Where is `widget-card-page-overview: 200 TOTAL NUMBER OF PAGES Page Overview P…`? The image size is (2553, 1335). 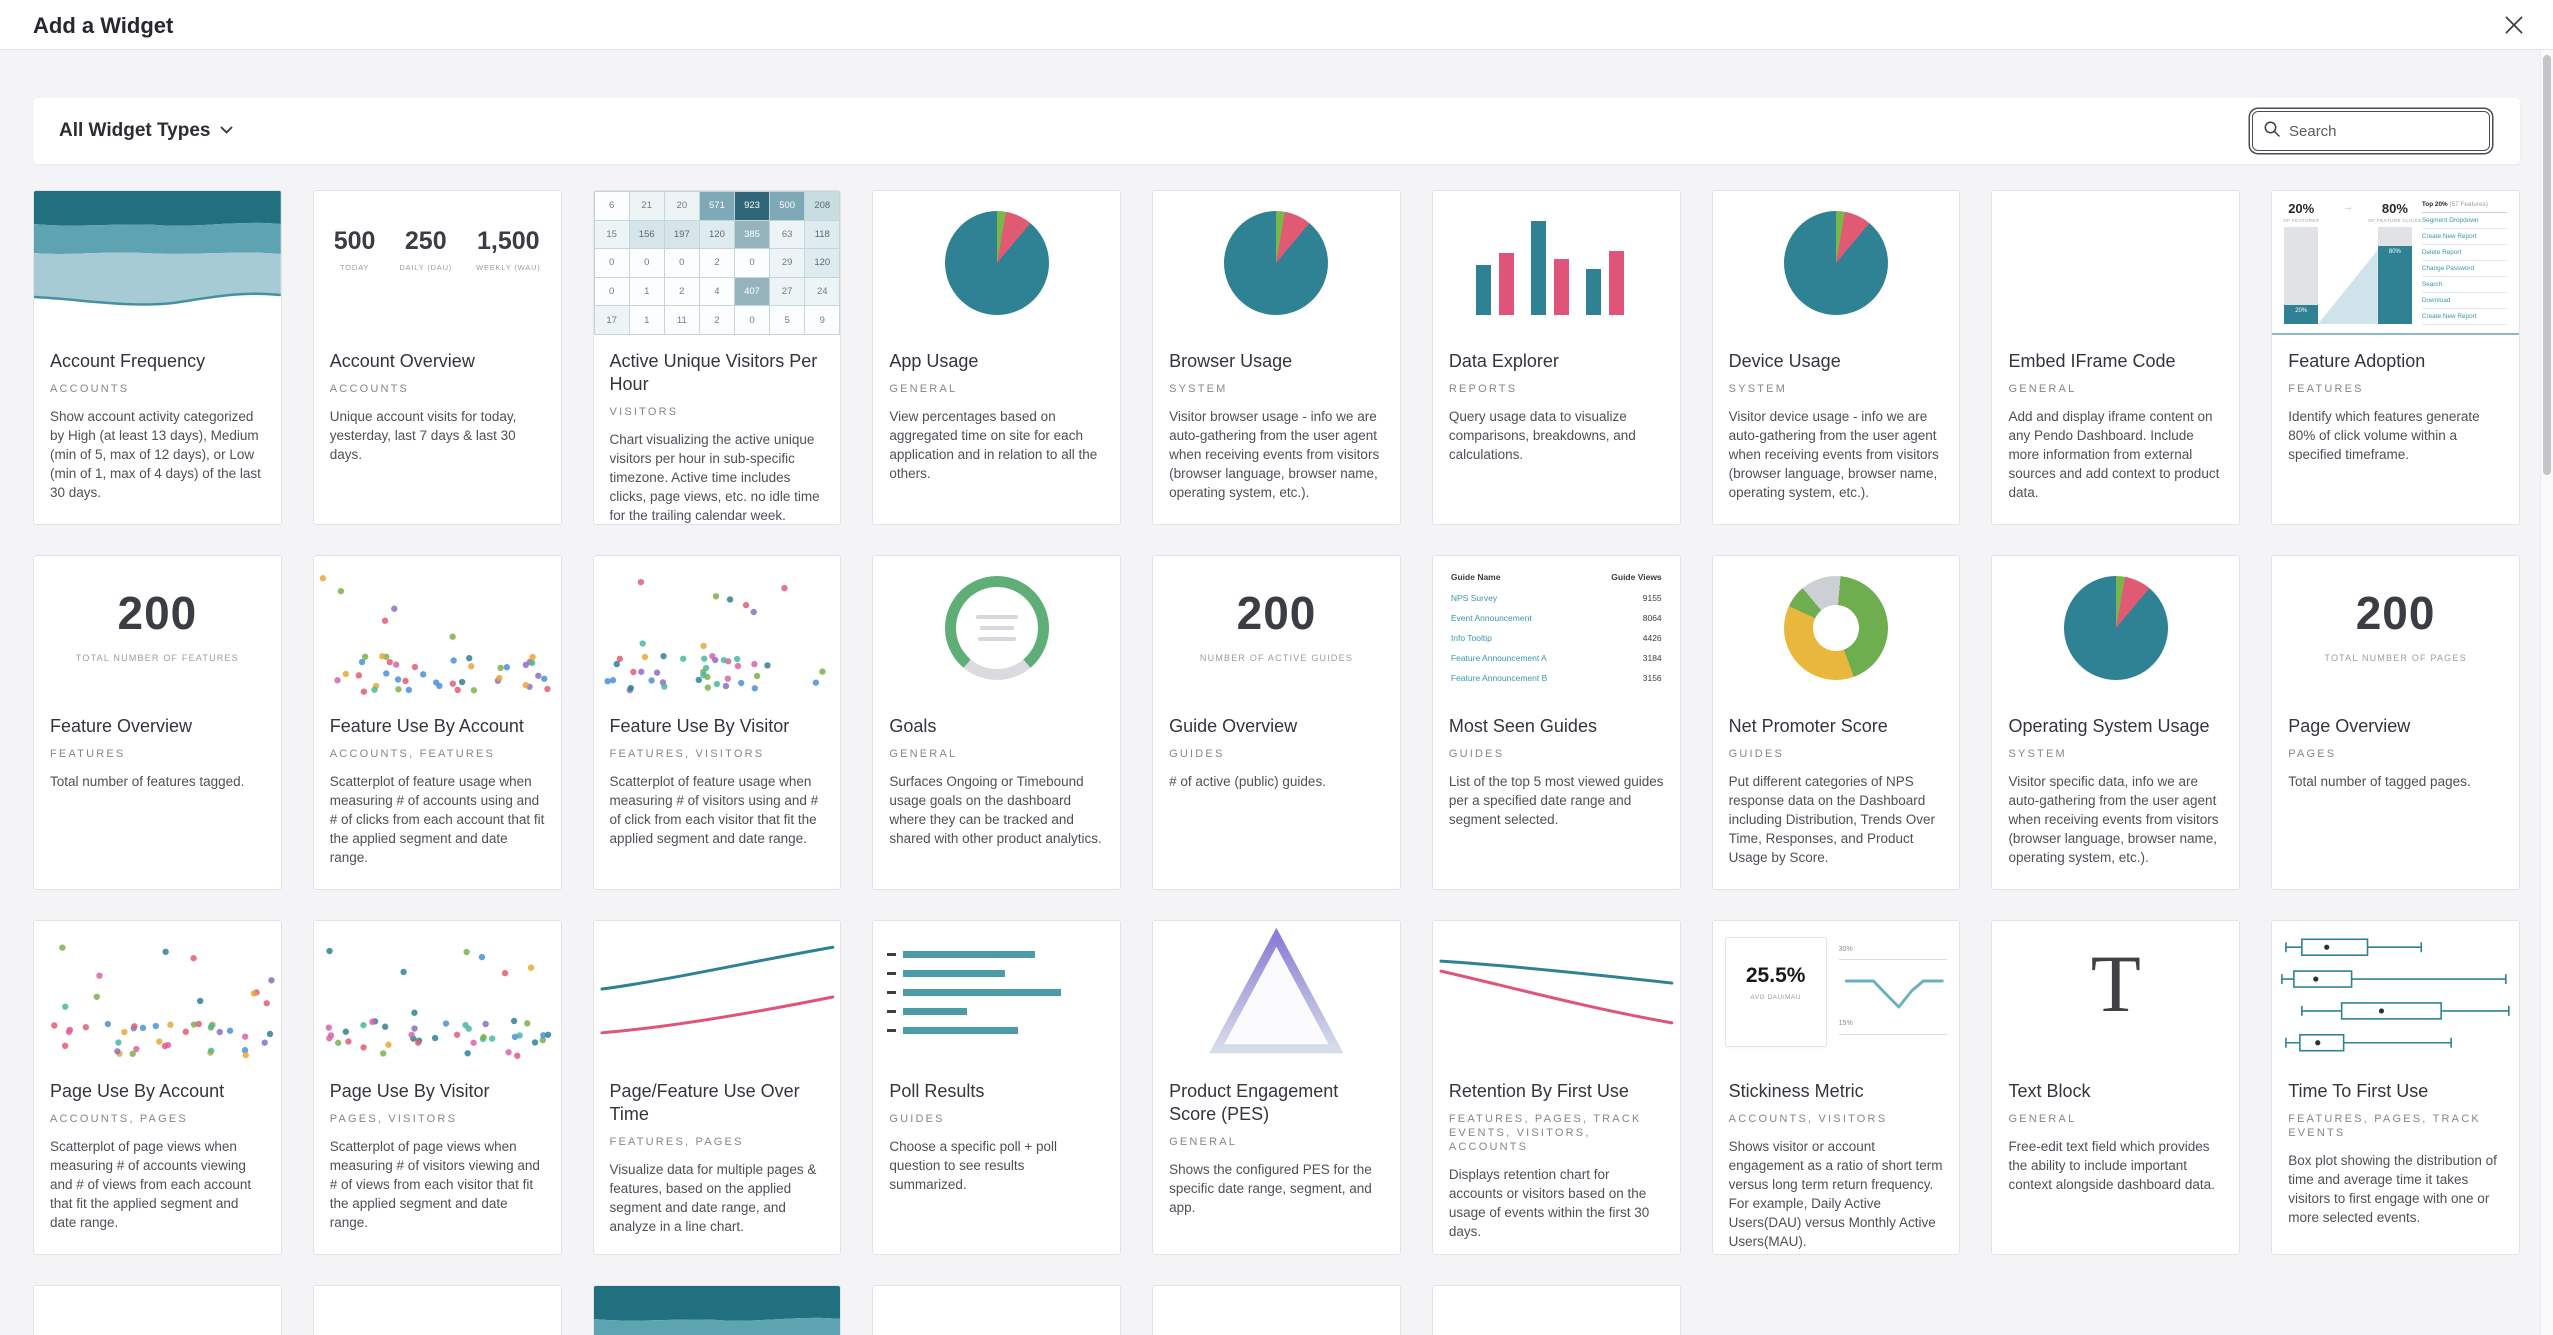
widget-card-page-overview: 200 TOTAL NUMBER OF PAGES Page Overview P… is located at coordinates (2395, 722).